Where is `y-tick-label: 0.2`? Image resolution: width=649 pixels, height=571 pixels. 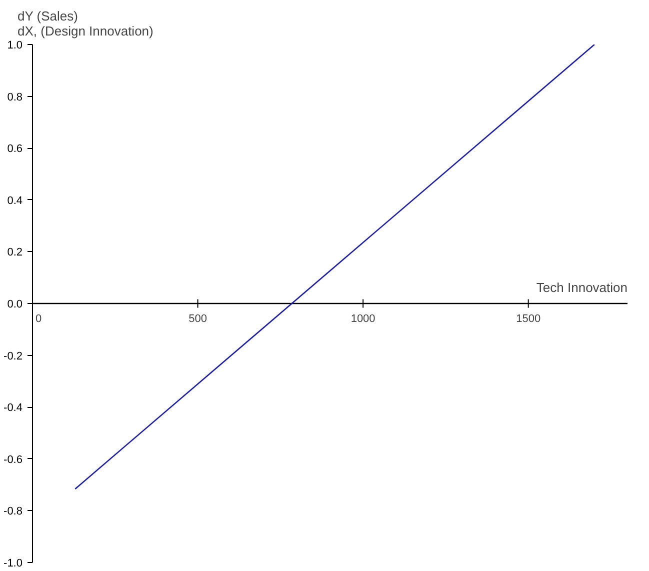 y-tick-label: 0.2 is located at coordinates (15, 252).